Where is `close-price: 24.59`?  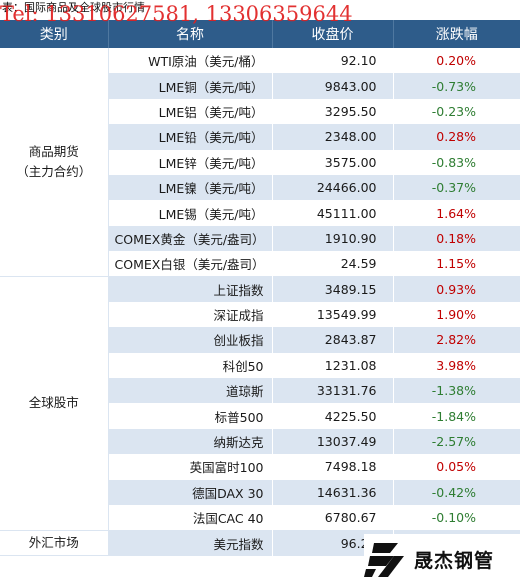
close-price: 24.59 is located at coordinates (333, 264).